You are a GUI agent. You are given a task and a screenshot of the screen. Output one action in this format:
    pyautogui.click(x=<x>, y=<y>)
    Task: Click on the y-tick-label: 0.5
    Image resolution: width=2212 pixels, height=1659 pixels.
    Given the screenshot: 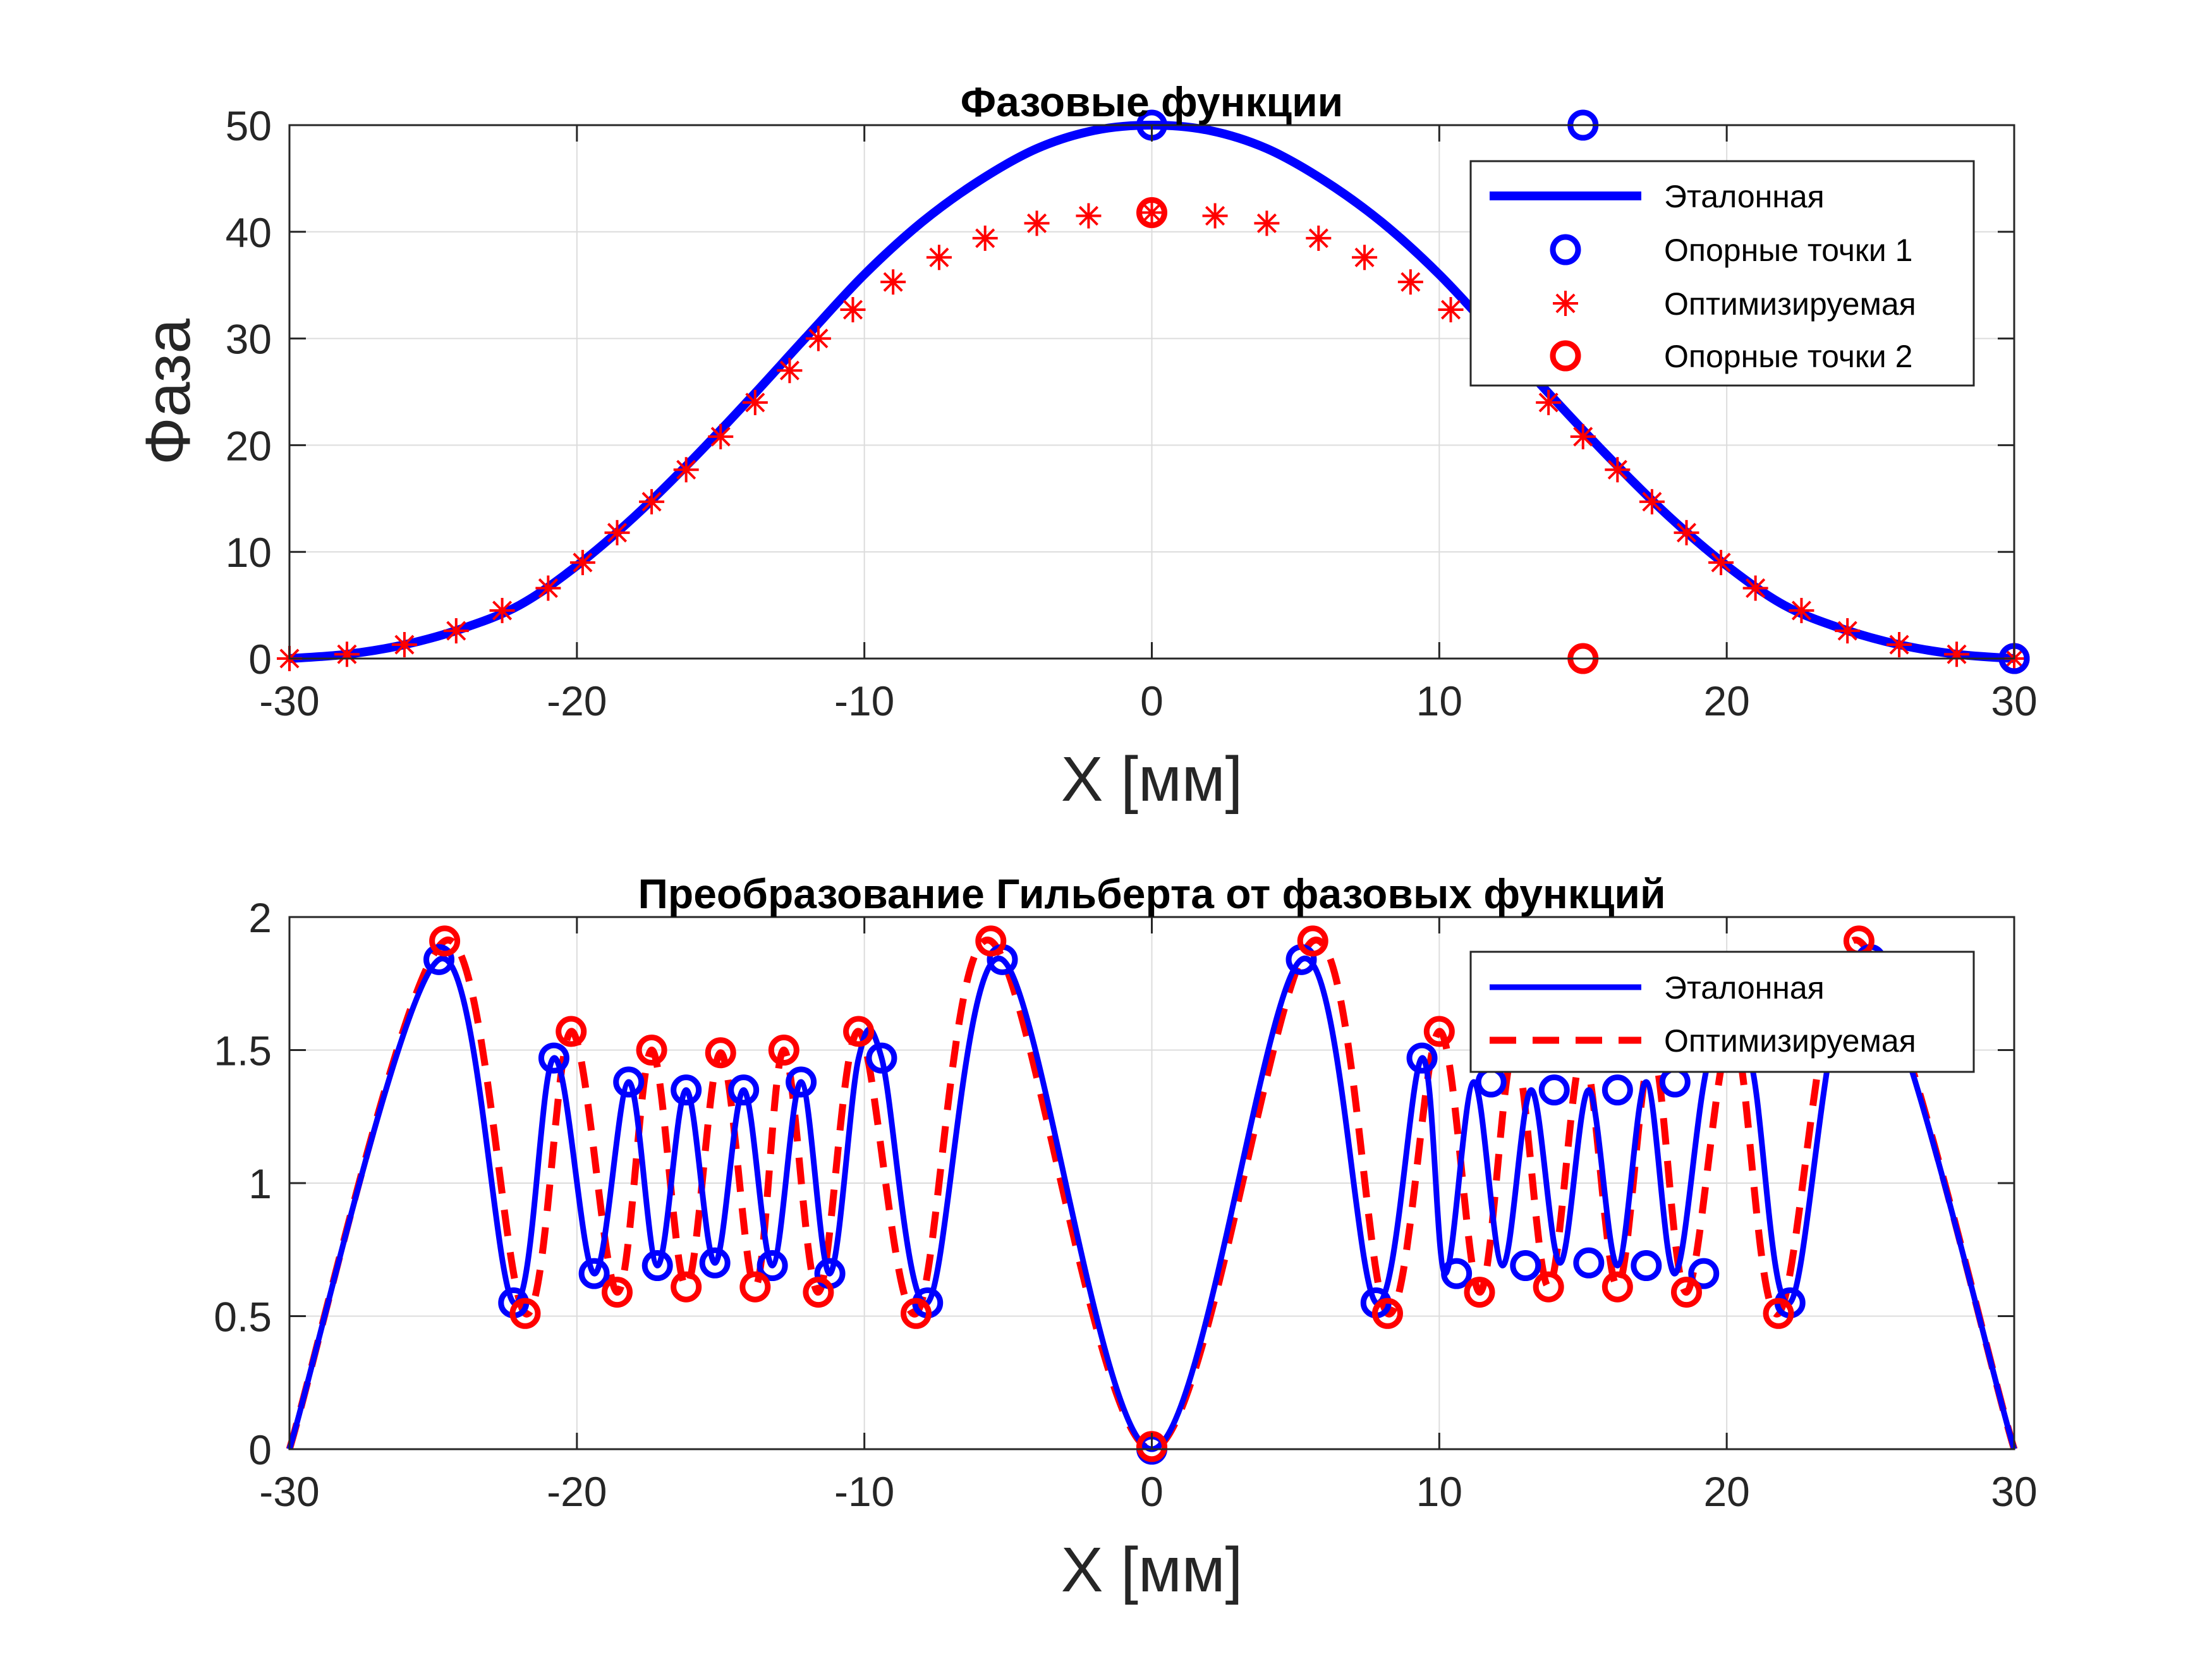 What is the action you would take?
    pyautogui.click(x=243, y=1317)
    